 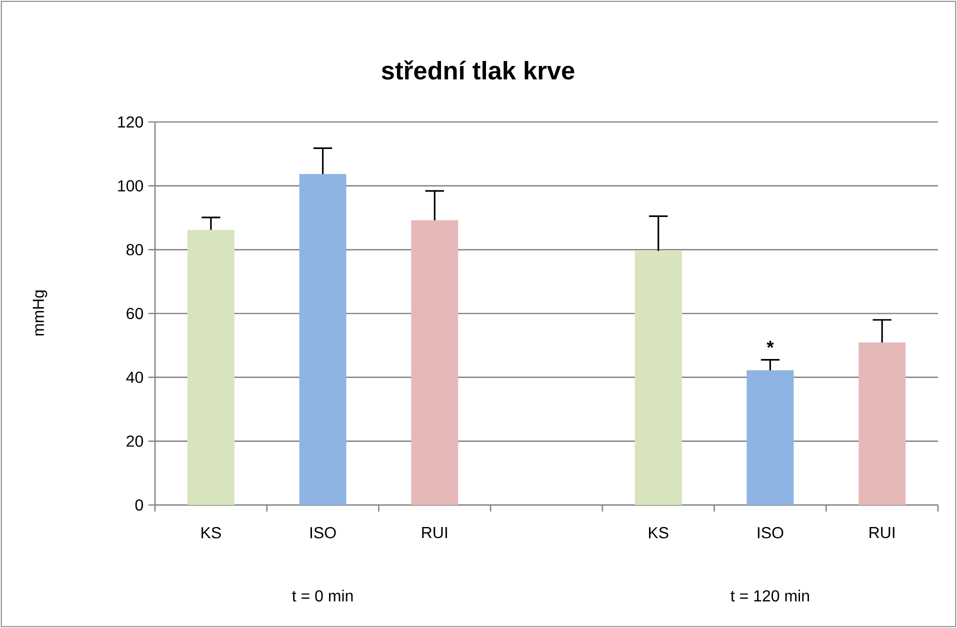 I want to click on y-tick-label: 0, so click(x=139, y=505).